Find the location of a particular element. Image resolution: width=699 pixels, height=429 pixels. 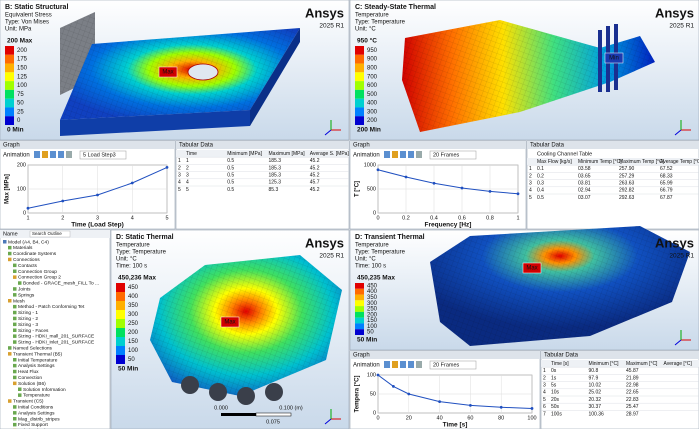

tree-item: Model (A4, B4, C4) is located at coordinates (28, 242).